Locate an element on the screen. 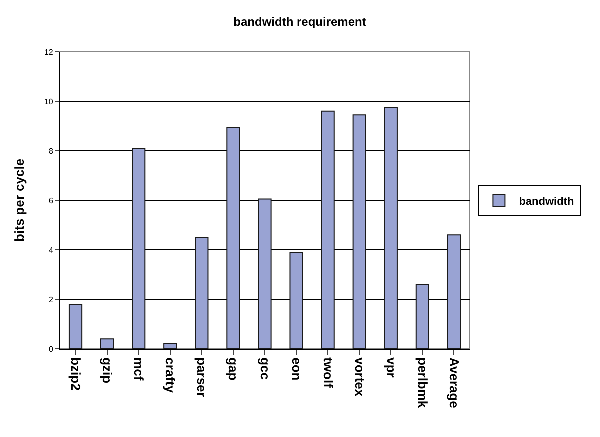 The height and width of the screenshot is (437, 600). x-tick-label: vortex is located at coordinates (360, 378).